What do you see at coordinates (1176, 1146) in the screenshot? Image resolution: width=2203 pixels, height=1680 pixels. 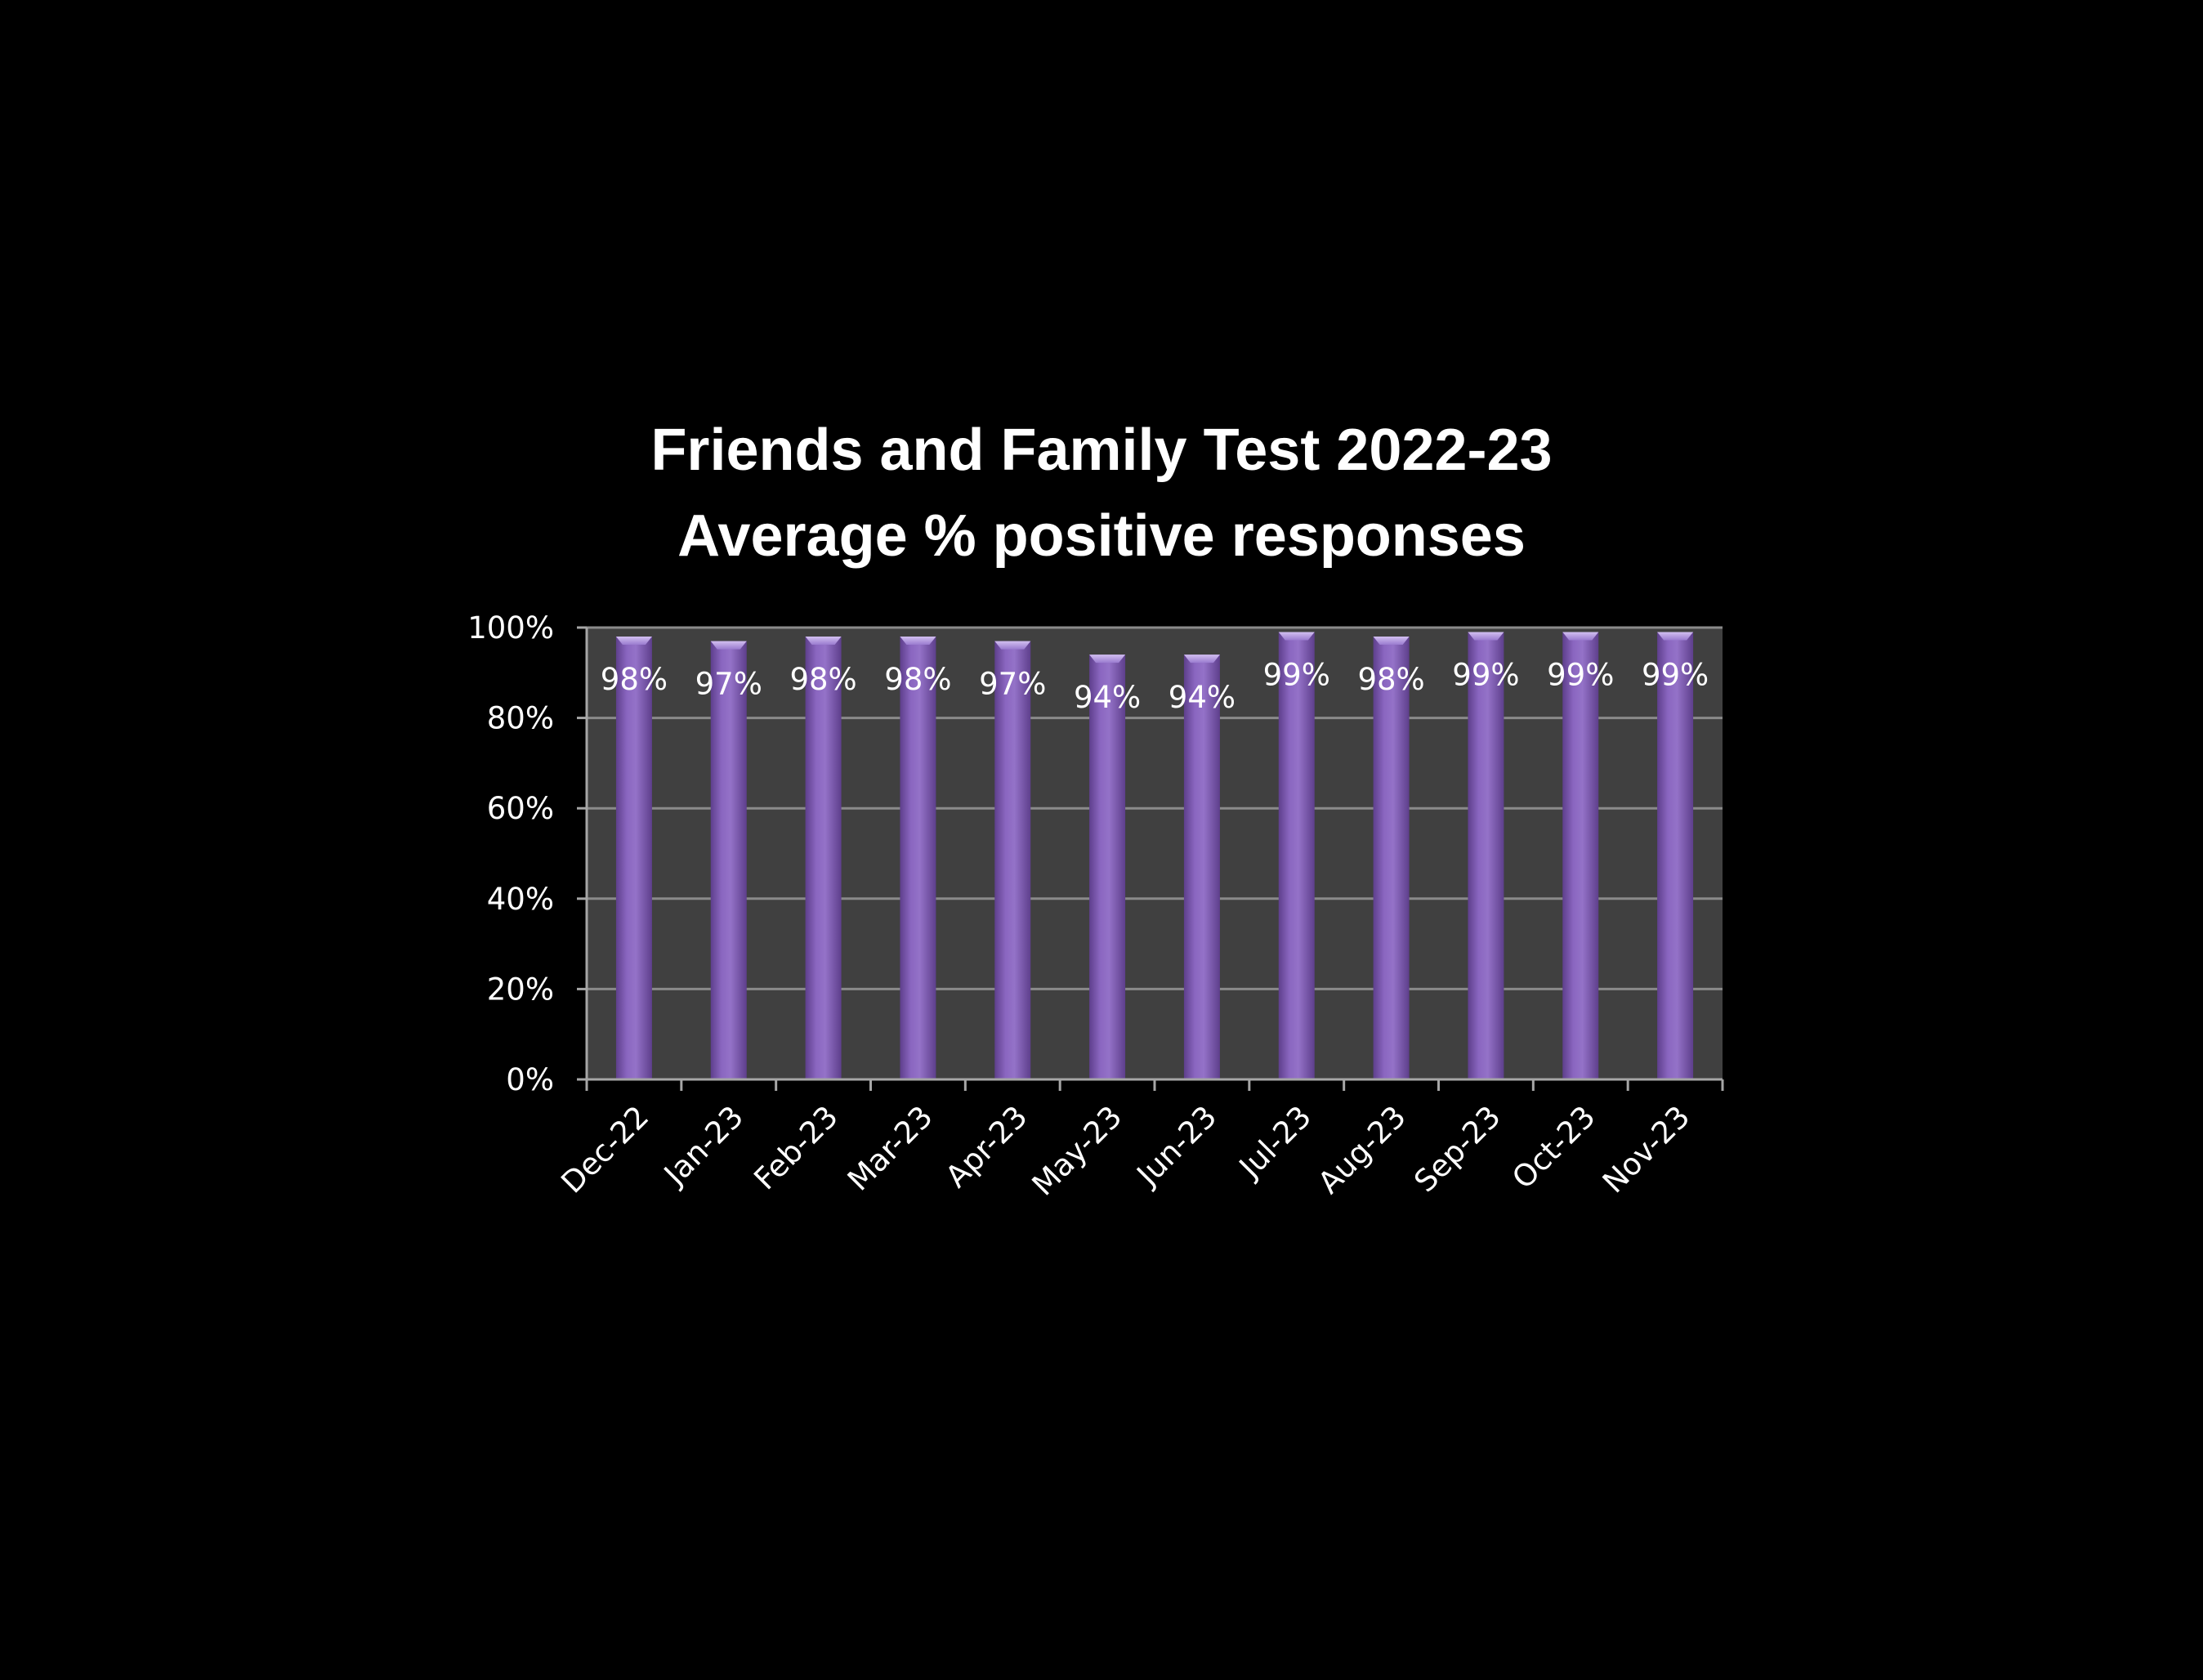 I see `x-tick-label: Jun-23` at bounding box center [1176, 1146].